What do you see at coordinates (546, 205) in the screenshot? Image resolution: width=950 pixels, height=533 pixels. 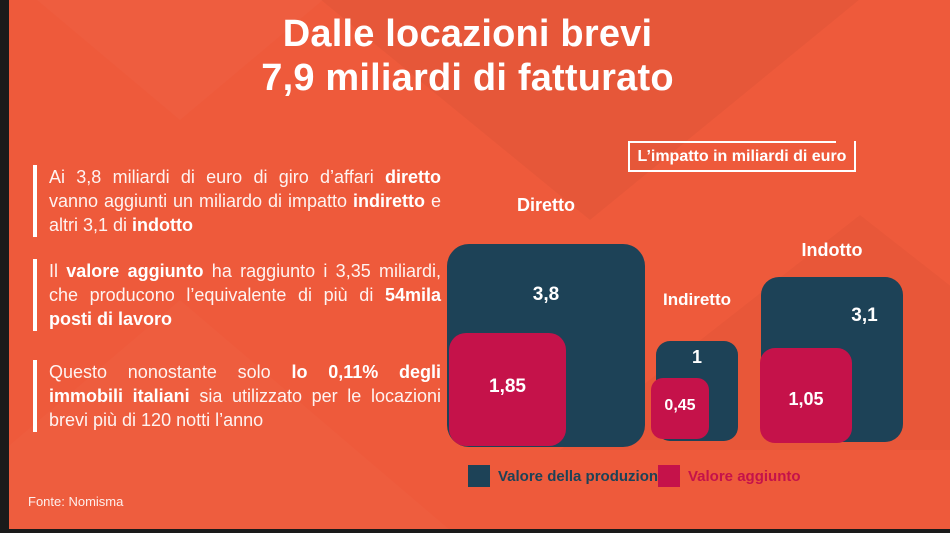 I see `category-label-diretto: Diretto` at bounding box center [546, 205].